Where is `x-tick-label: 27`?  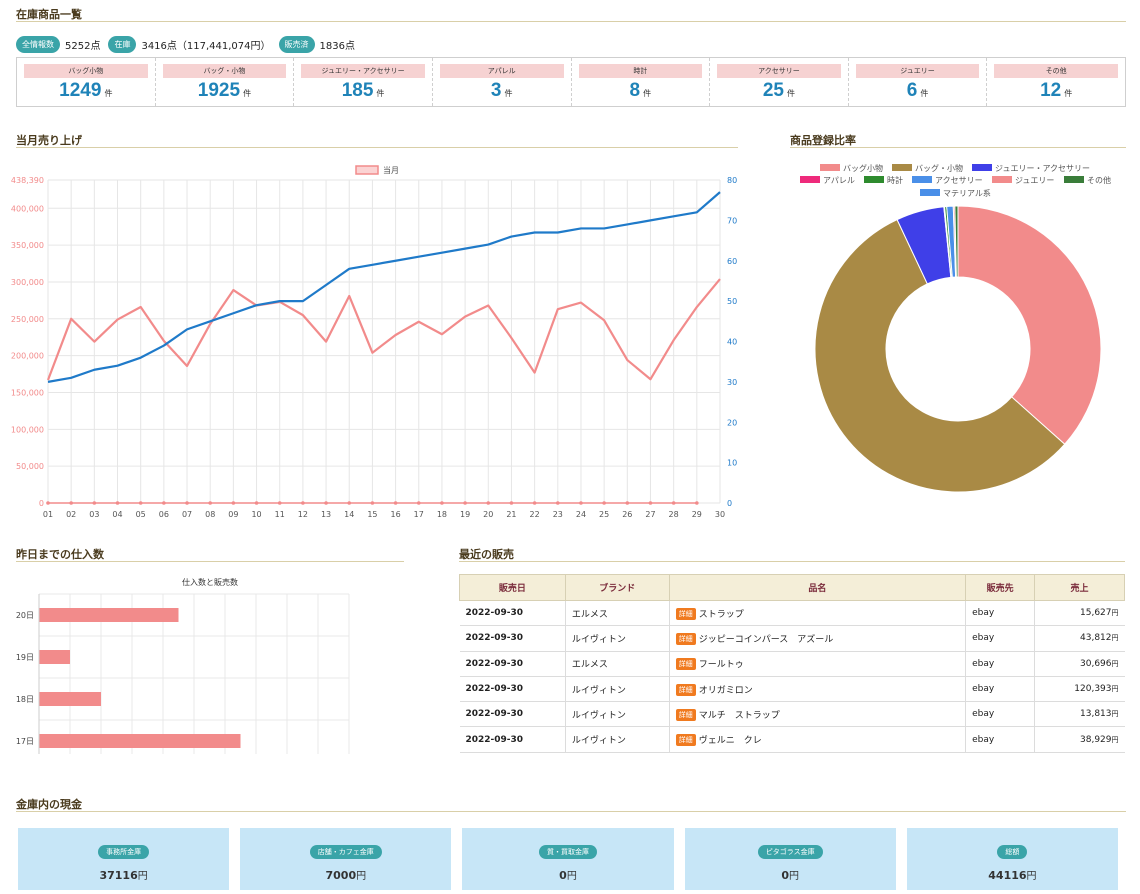
x-tick-label: 27 is located at coordinates (650, 514).